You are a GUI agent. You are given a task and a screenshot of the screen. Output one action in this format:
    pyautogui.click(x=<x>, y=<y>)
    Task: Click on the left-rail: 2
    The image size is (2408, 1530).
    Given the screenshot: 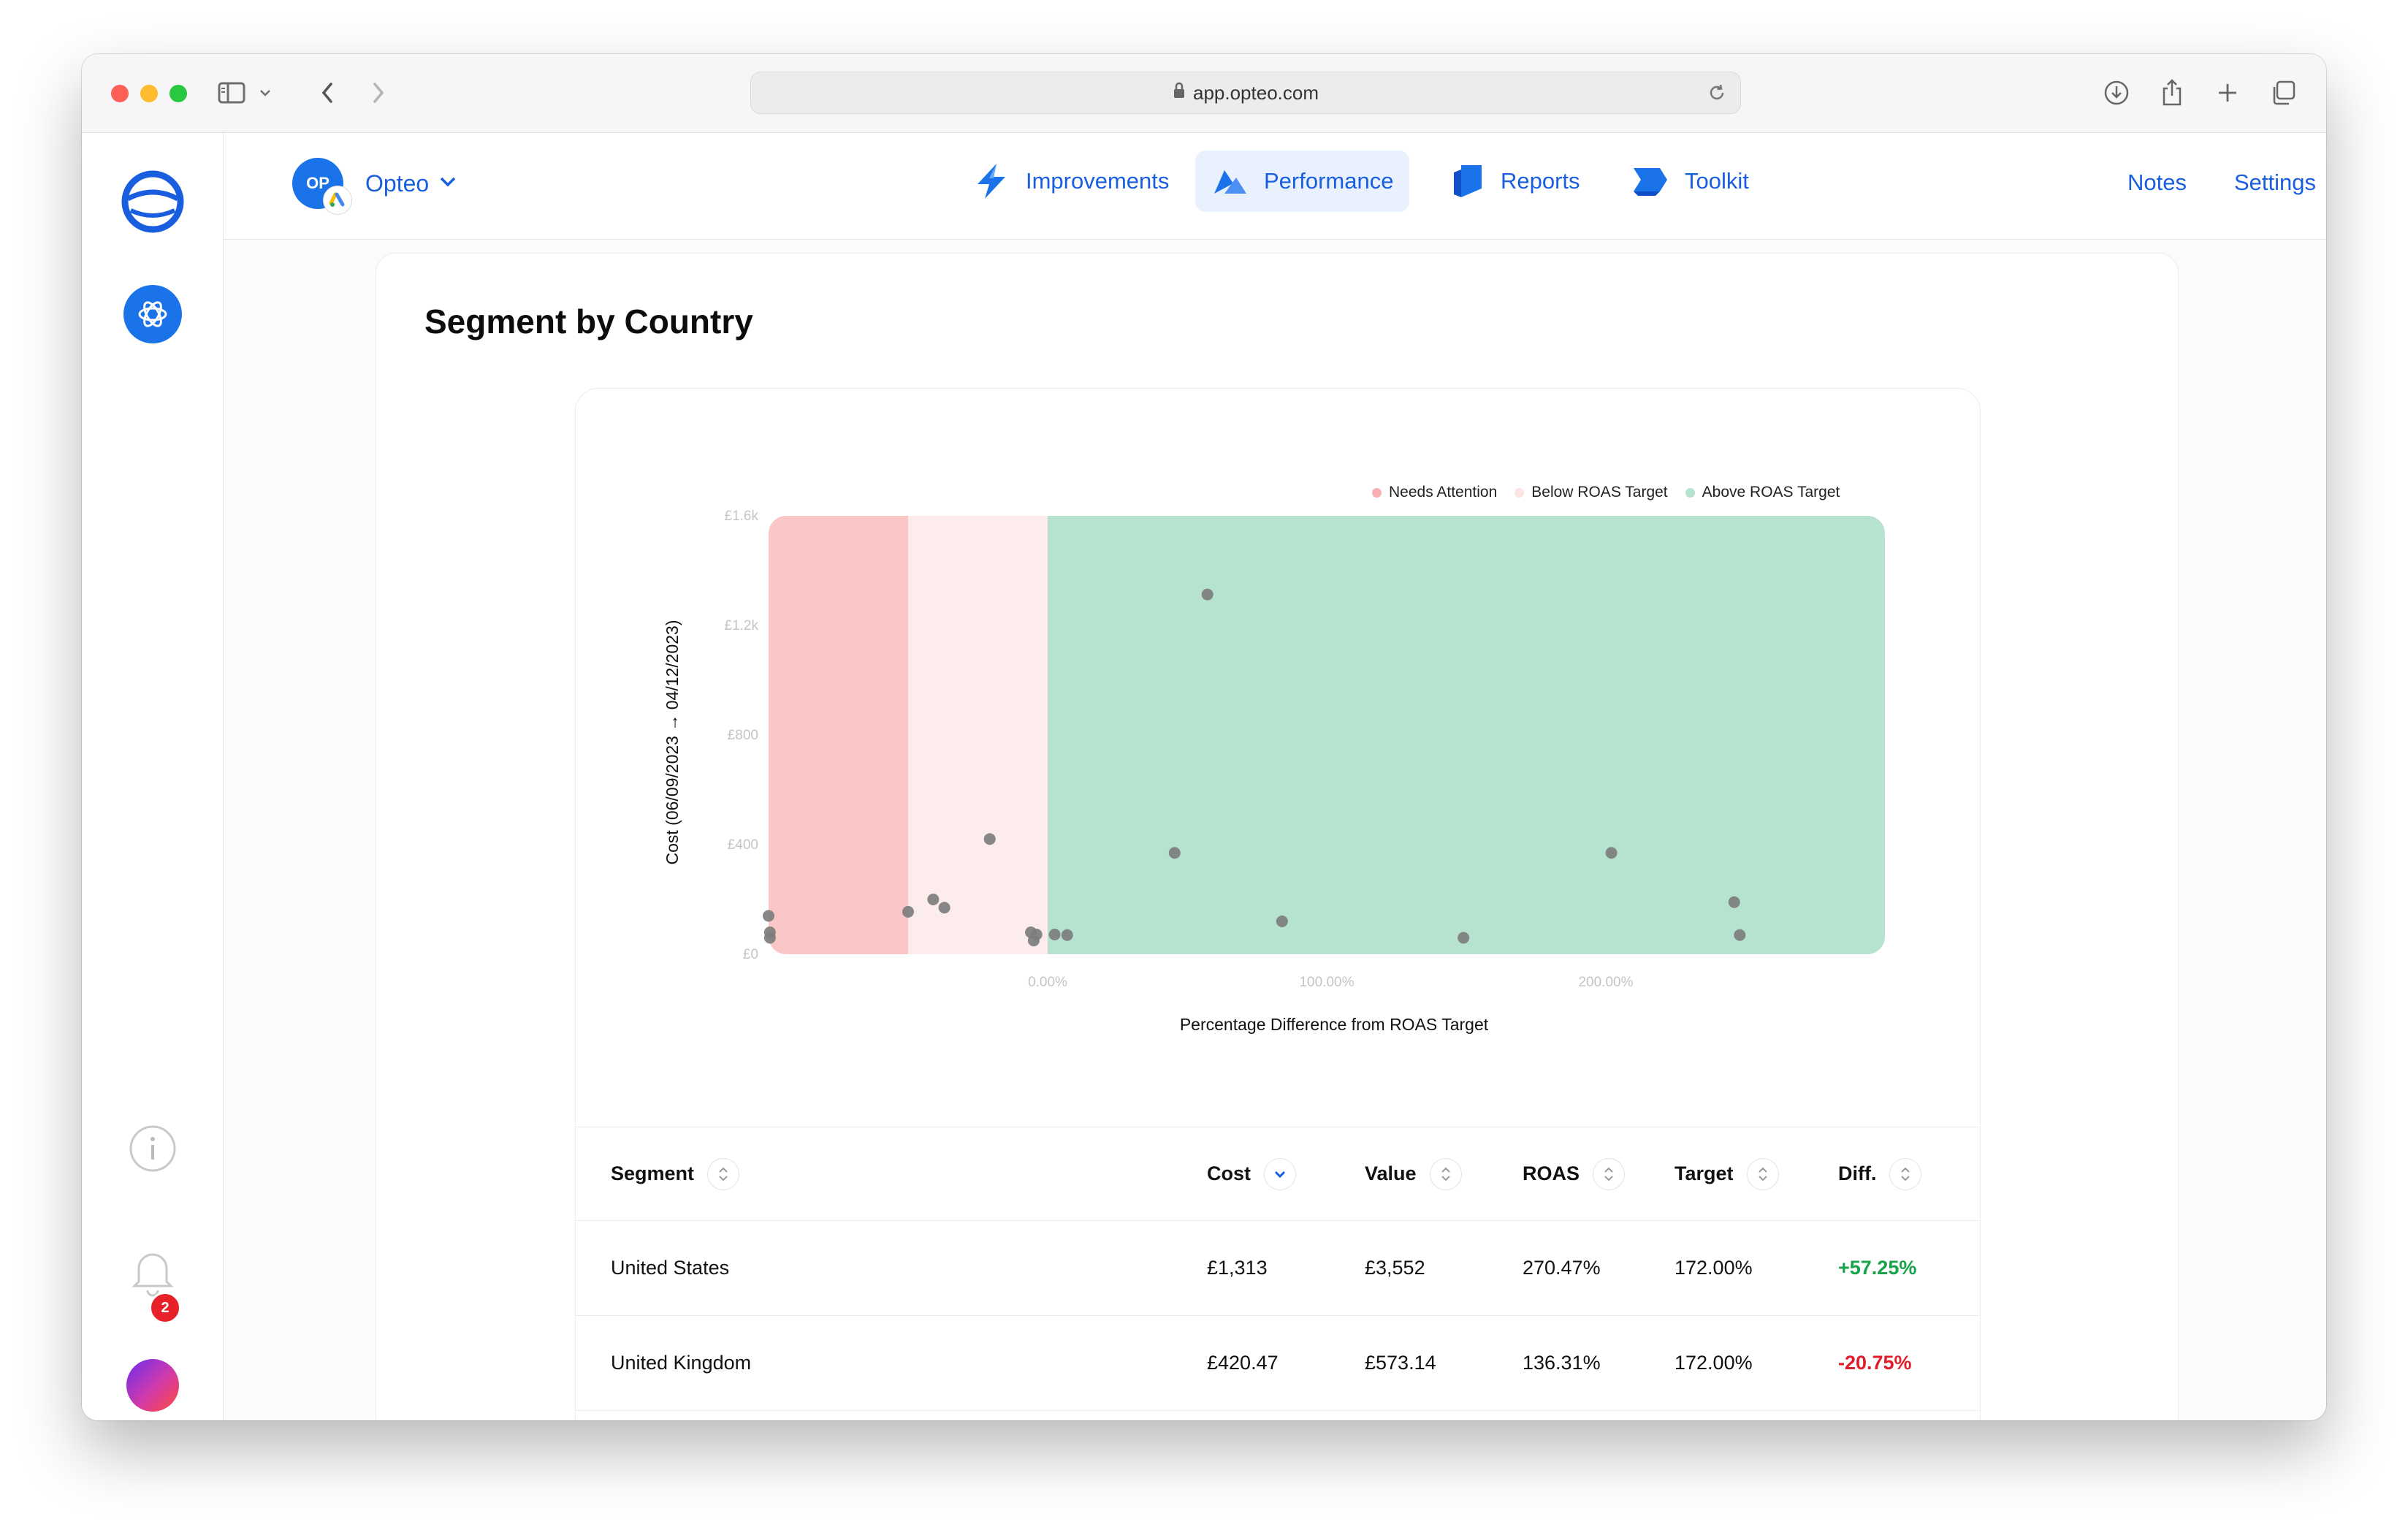 What is the action you would take?
    pyautogui.click(x=153, y=776)
    